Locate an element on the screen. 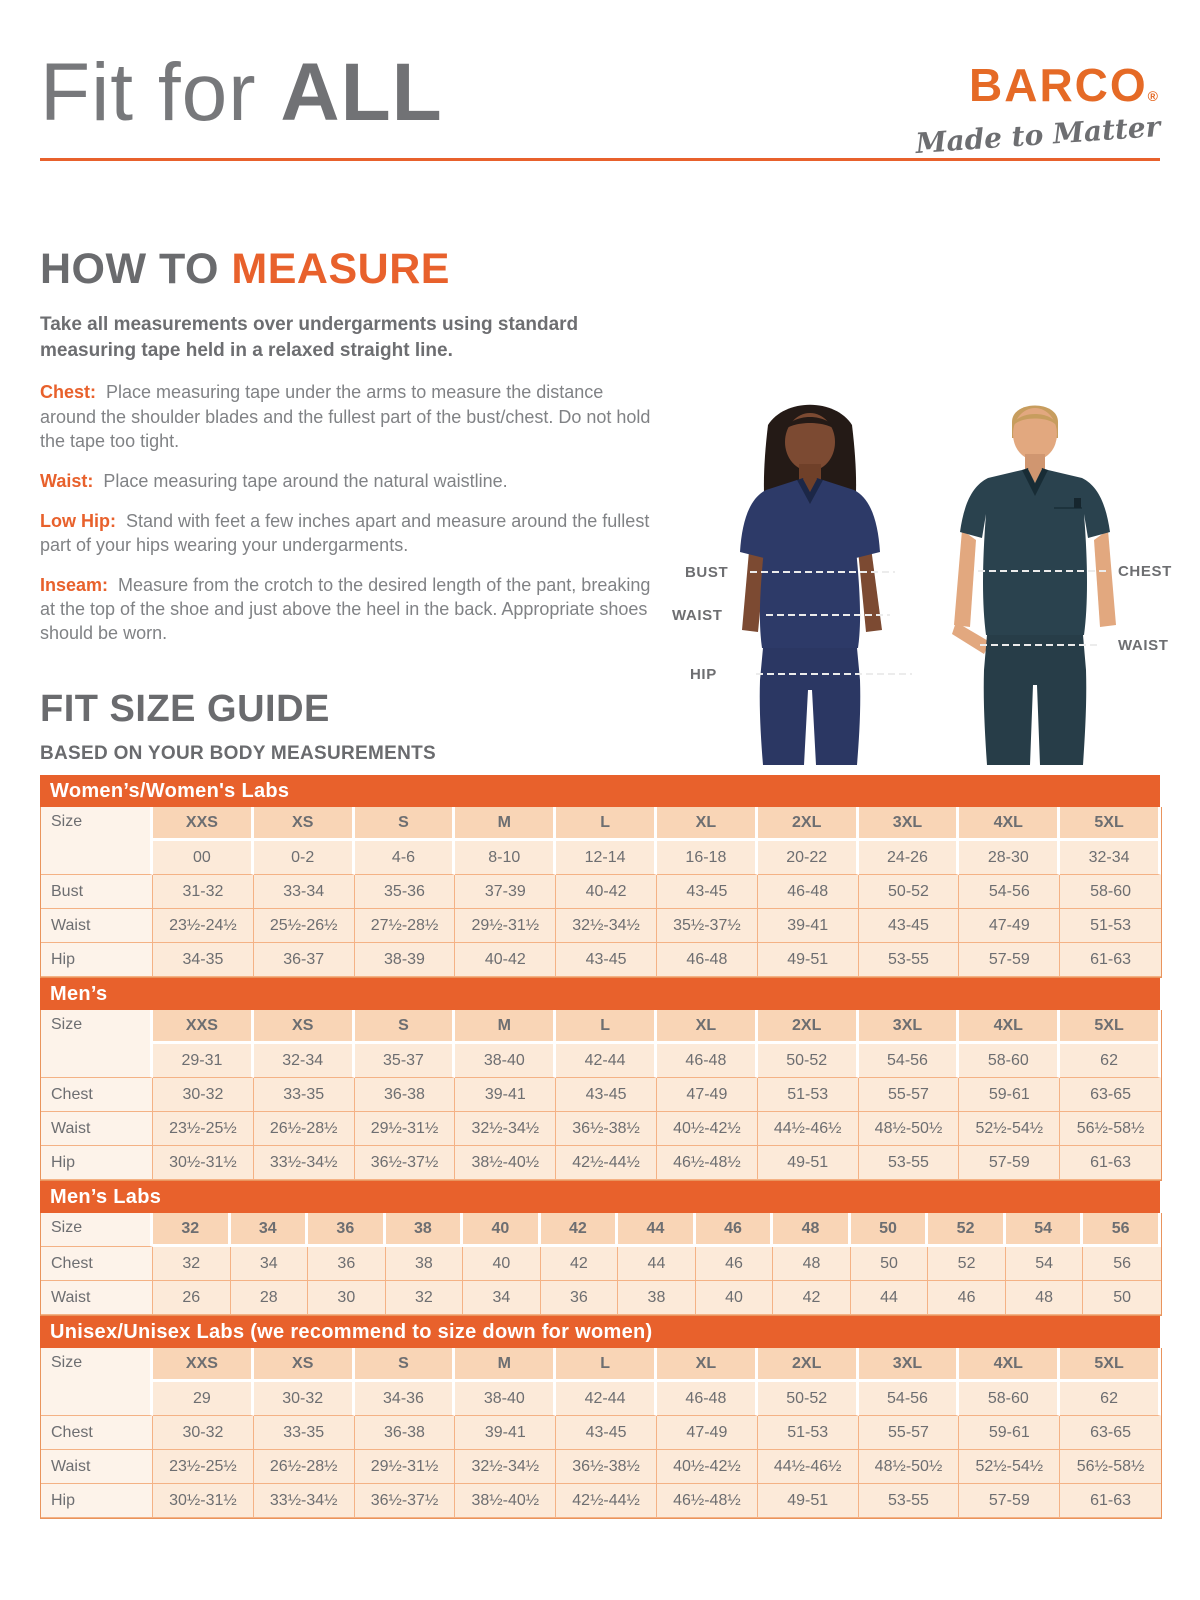  measurement-value-cell: 47-49 is located at coordinates (707, 1095).